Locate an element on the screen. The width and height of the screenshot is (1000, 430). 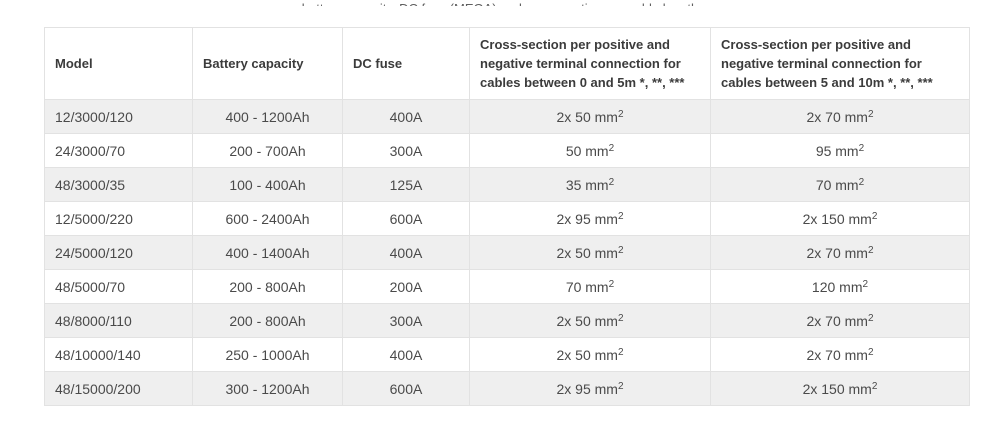
dc-fuse-cell: 200A is located at coordinates (406, 286).